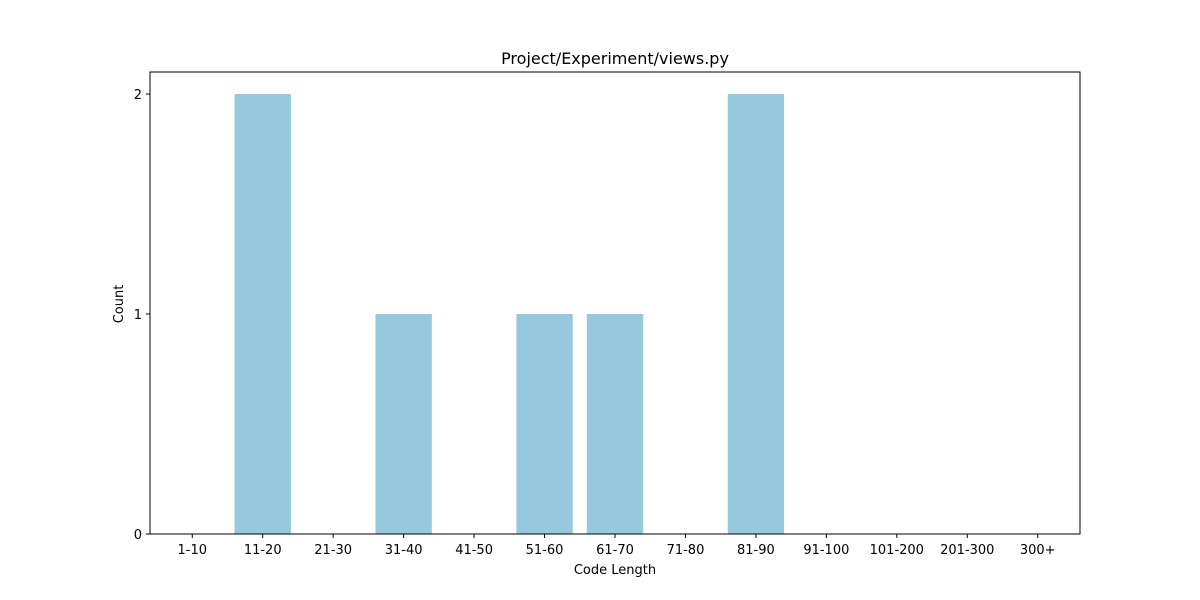  Describe the element at coordinates (615, 58) in the screenshot. I see `chart-title: Project/Experiment/views.py` at that location.